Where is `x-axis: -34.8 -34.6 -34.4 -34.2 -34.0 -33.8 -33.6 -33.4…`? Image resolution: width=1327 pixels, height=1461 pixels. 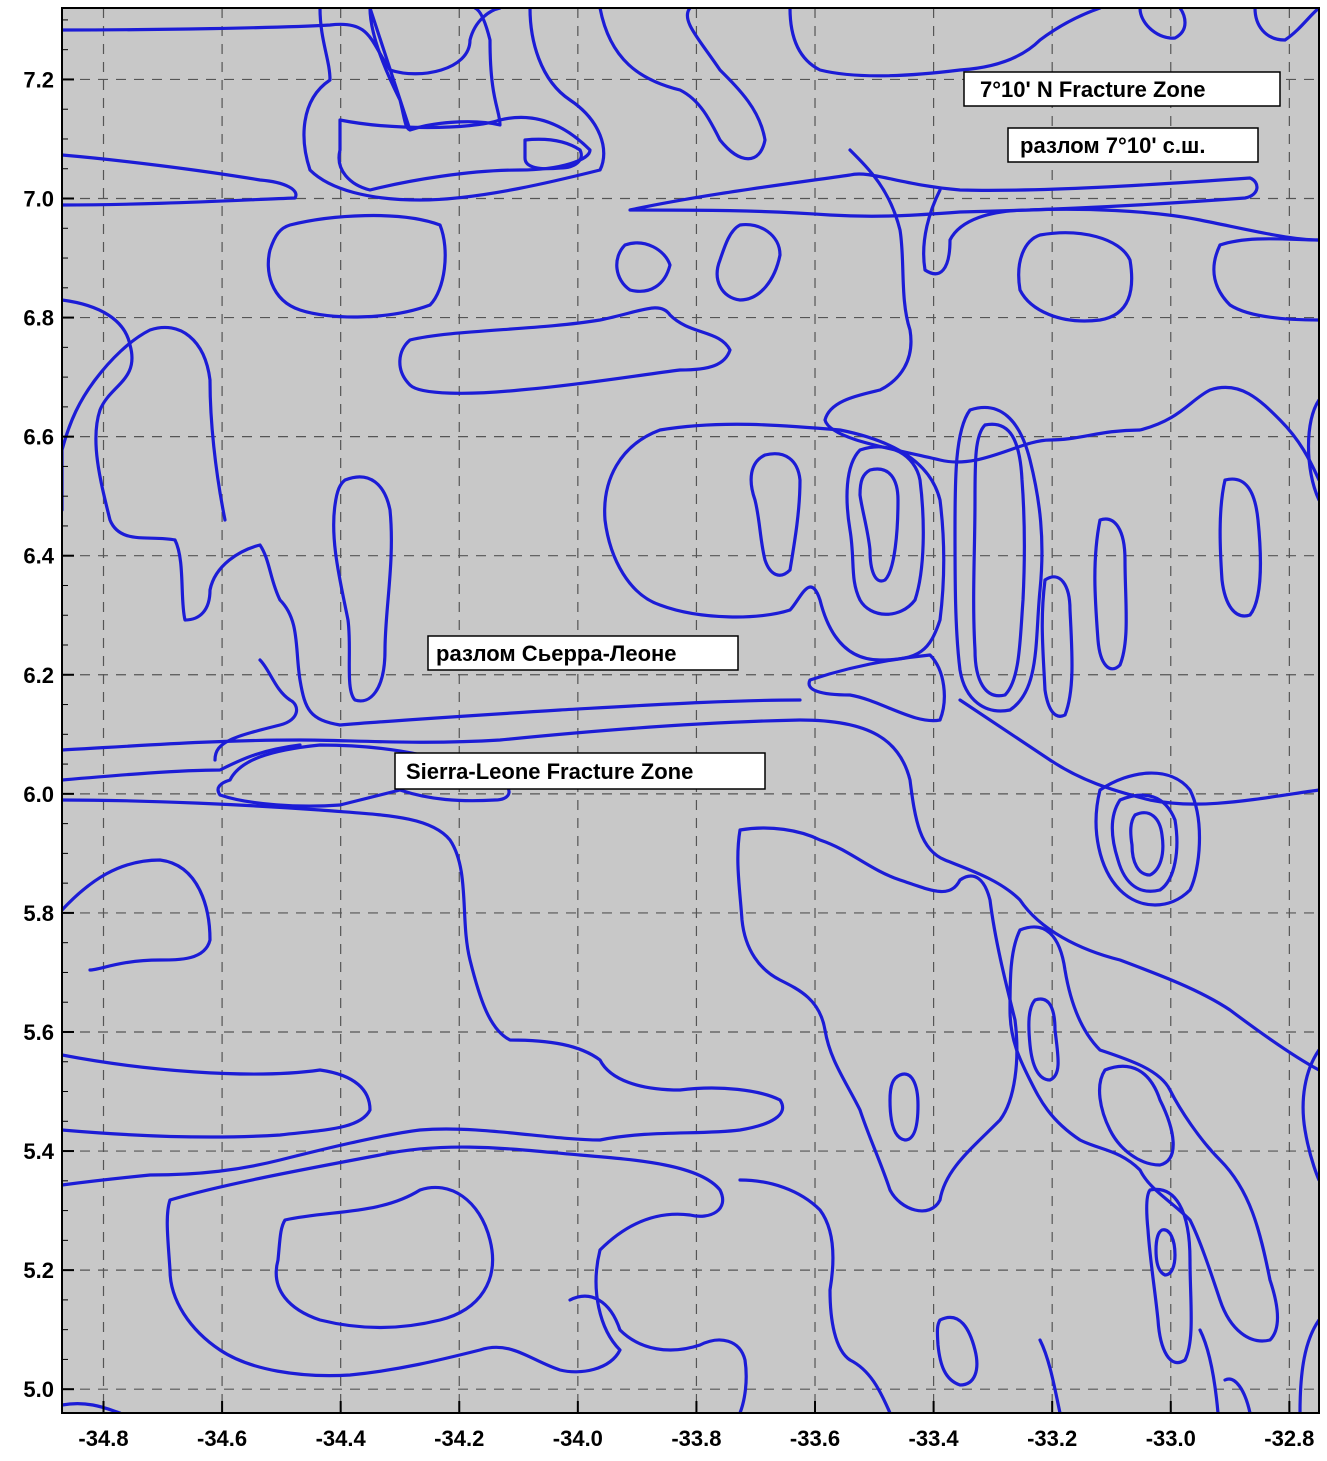 x-axis: -34.8 -34.6 -34.4 -34.2 -34.0 -33.8 -33.6 -33.4… is located at coordinates (696, 1426).